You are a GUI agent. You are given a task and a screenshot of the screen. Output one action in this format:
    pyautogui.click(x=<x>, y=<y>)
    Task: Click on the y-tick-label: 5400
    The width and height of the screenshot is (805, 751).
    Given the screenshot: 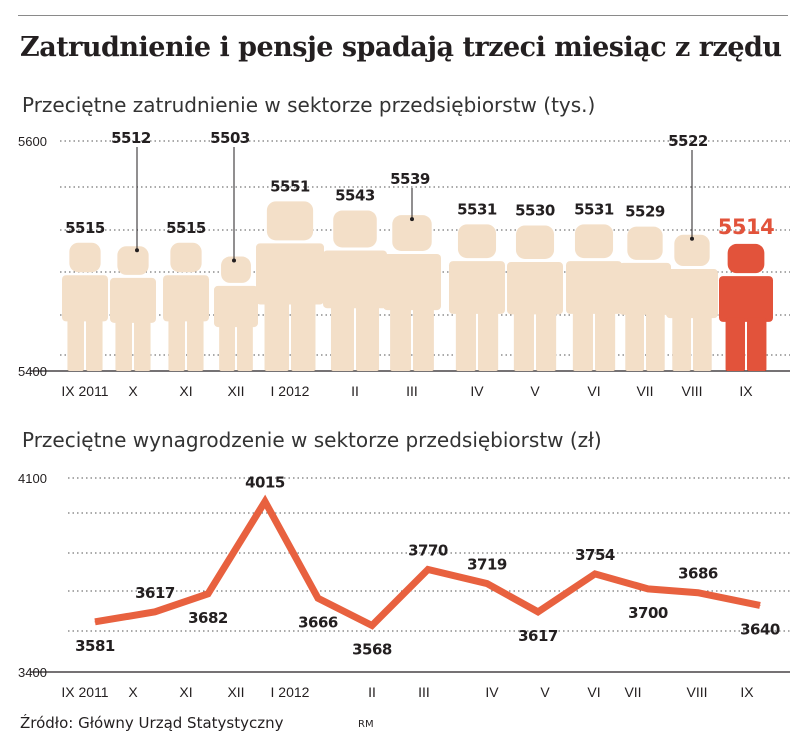 What is the action you would take?
    pyautogui.click(x=32, y=371)
    